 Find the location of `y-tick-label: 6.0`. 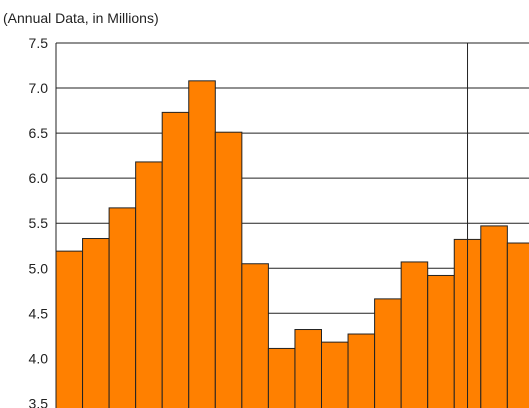

y-tick-label: 6.0 is located at coordinates (39, 178).